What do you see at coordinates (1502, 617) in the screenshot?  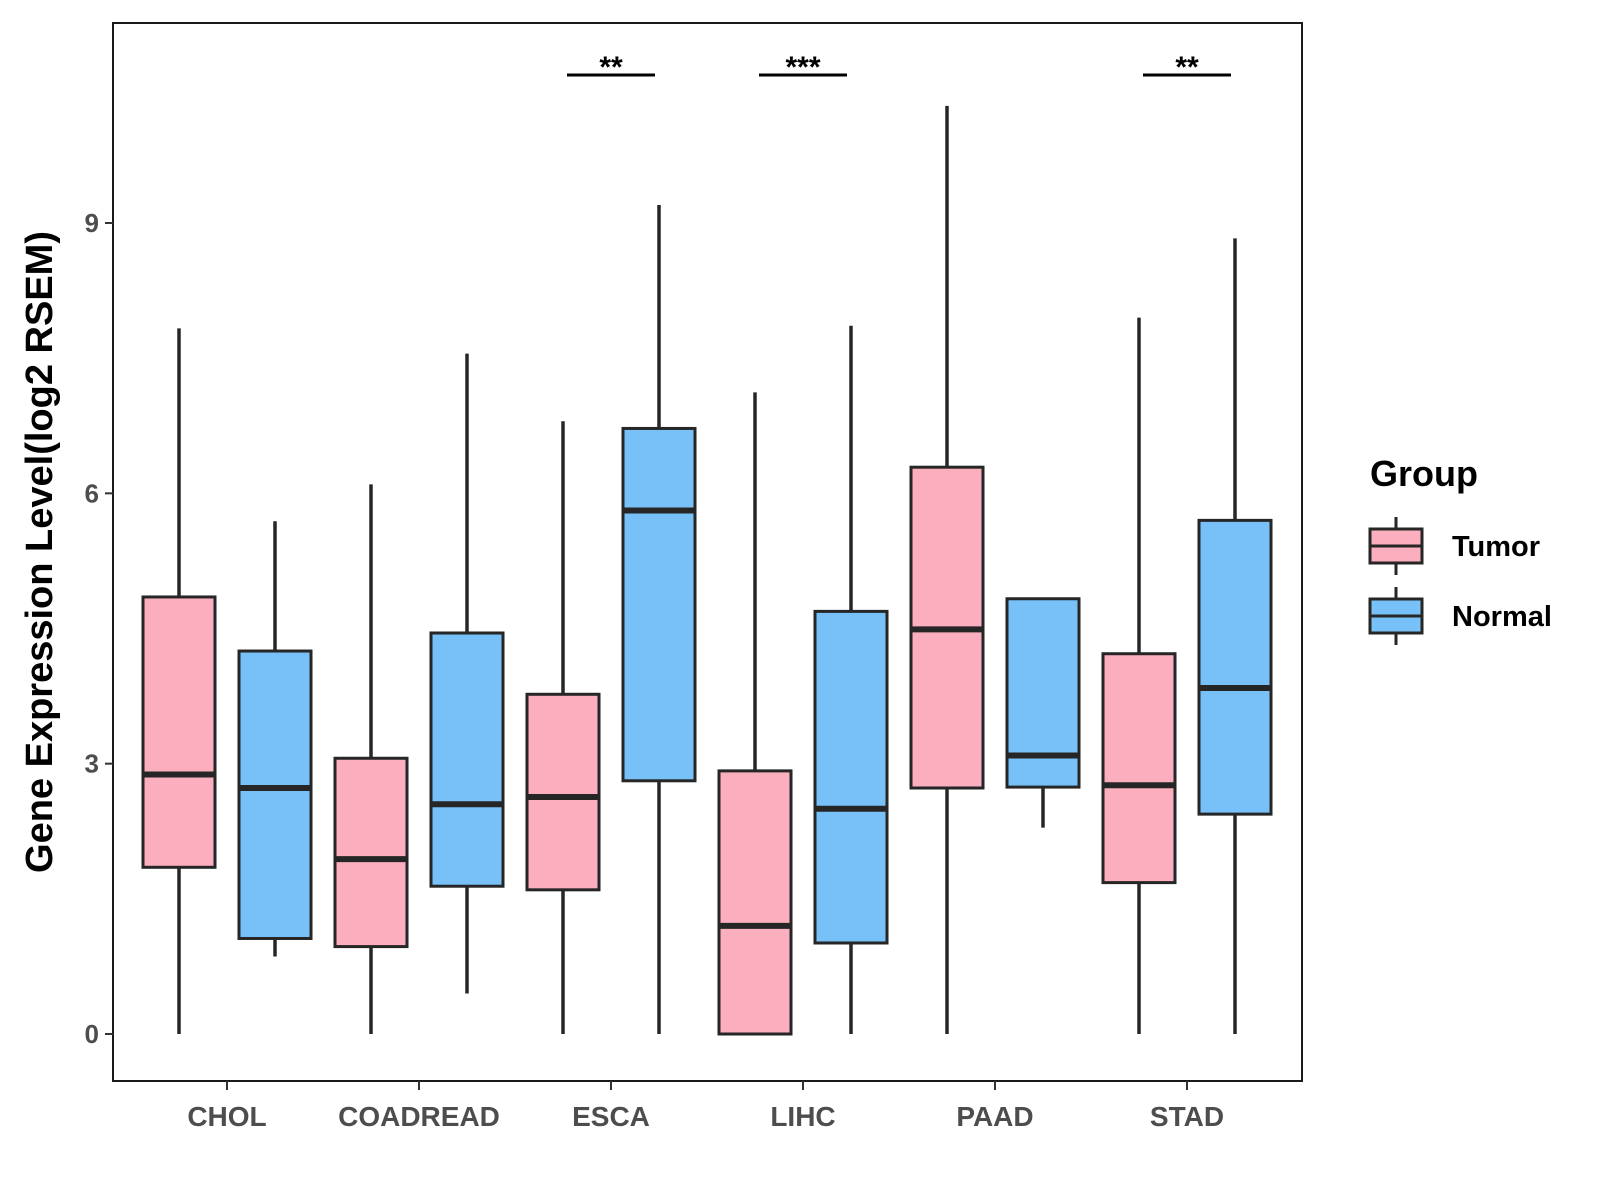 I see `legend-label: Normal` at bounding box center [1502, 617].